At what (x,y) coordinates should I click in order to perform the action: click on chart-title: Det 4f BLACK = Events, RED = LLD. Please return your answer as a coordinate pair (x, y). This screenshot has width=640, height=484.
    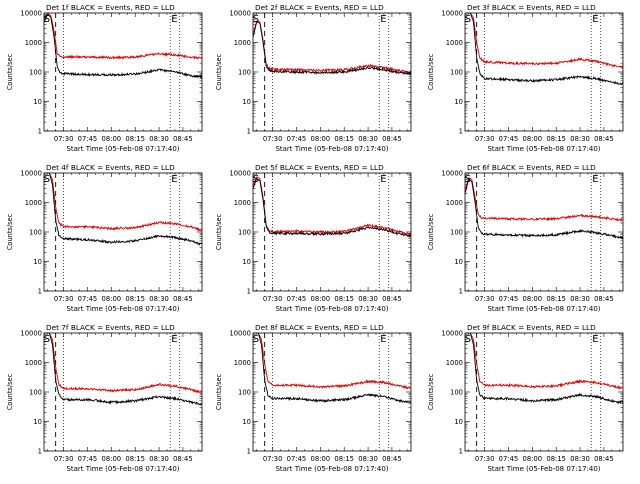
    Looking at the image, I should click on (110, 167).